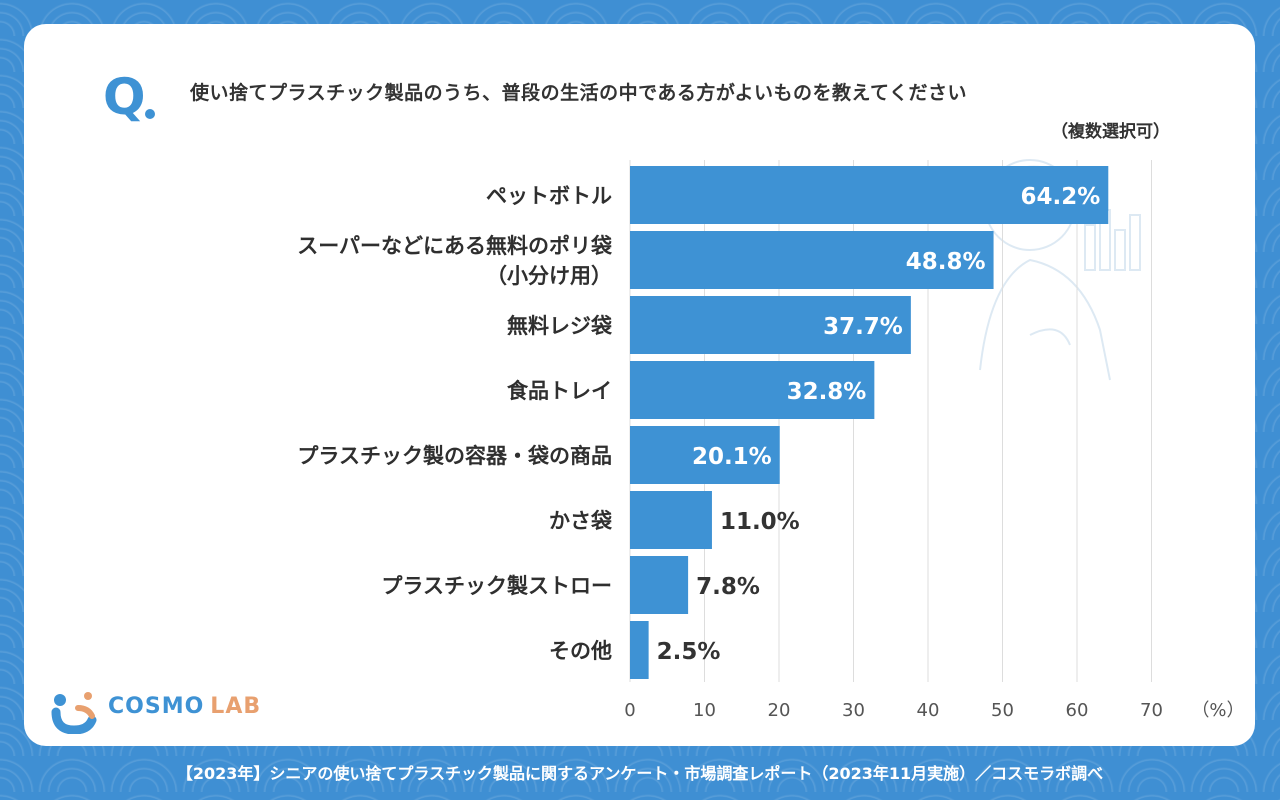 The height and width of the screenshot is (800, 1280). What do you see at coordinates (946, 262) in the screenshot?
I see `value-label: 48.8%` at bounding box center [946, 262].